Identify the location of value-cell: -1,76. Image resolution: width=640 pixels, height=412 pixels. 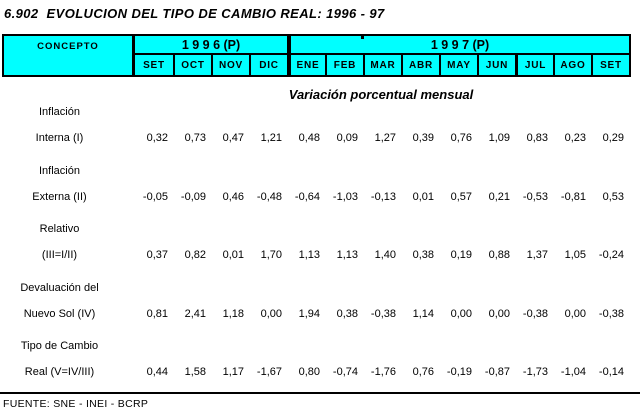
(383, 372).